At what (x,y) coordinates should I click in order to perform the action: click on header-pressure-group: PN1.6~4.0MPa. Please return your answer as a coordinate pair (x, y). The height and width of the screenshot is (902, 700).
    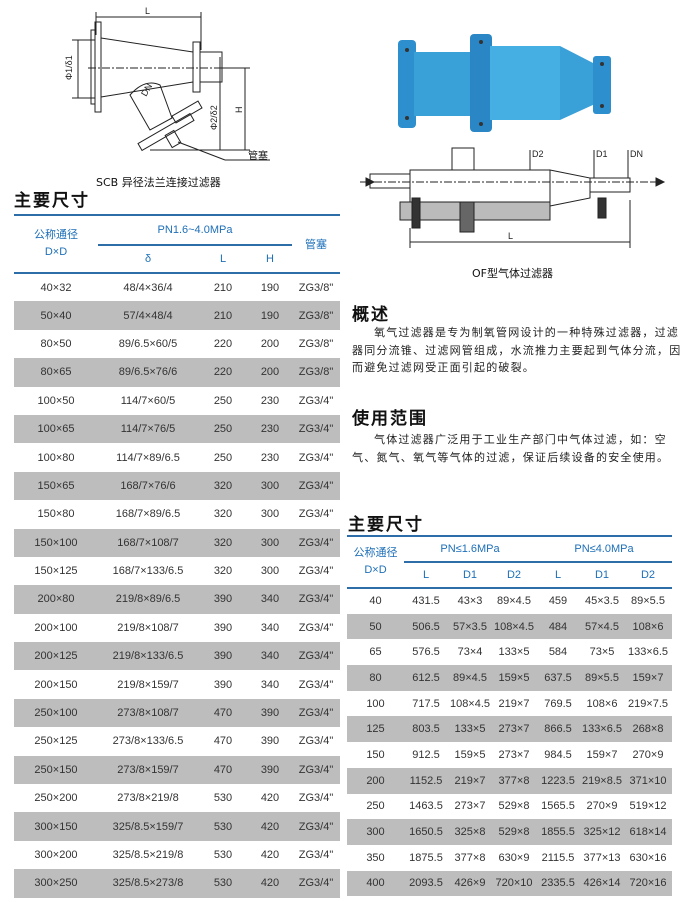
    Looking at the image, I should click on (195, 230).